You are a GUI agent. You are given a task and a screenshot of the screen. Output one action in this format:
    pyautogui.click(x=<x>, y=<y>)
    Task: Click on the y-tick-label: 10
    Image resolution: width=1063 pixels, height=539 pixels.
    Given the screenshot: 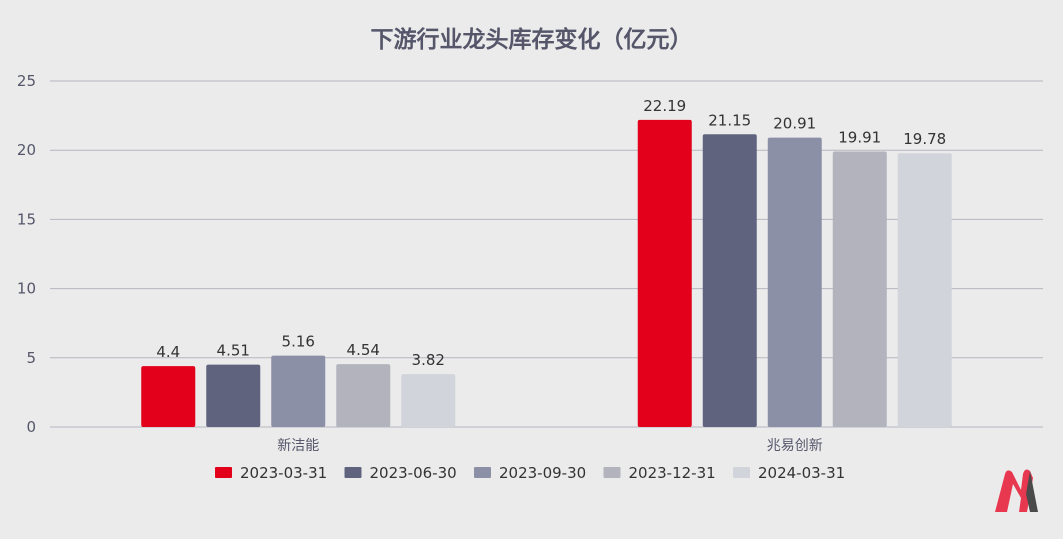 What is the action you would take?
    pyautogui.click(x=26, y=289)
    